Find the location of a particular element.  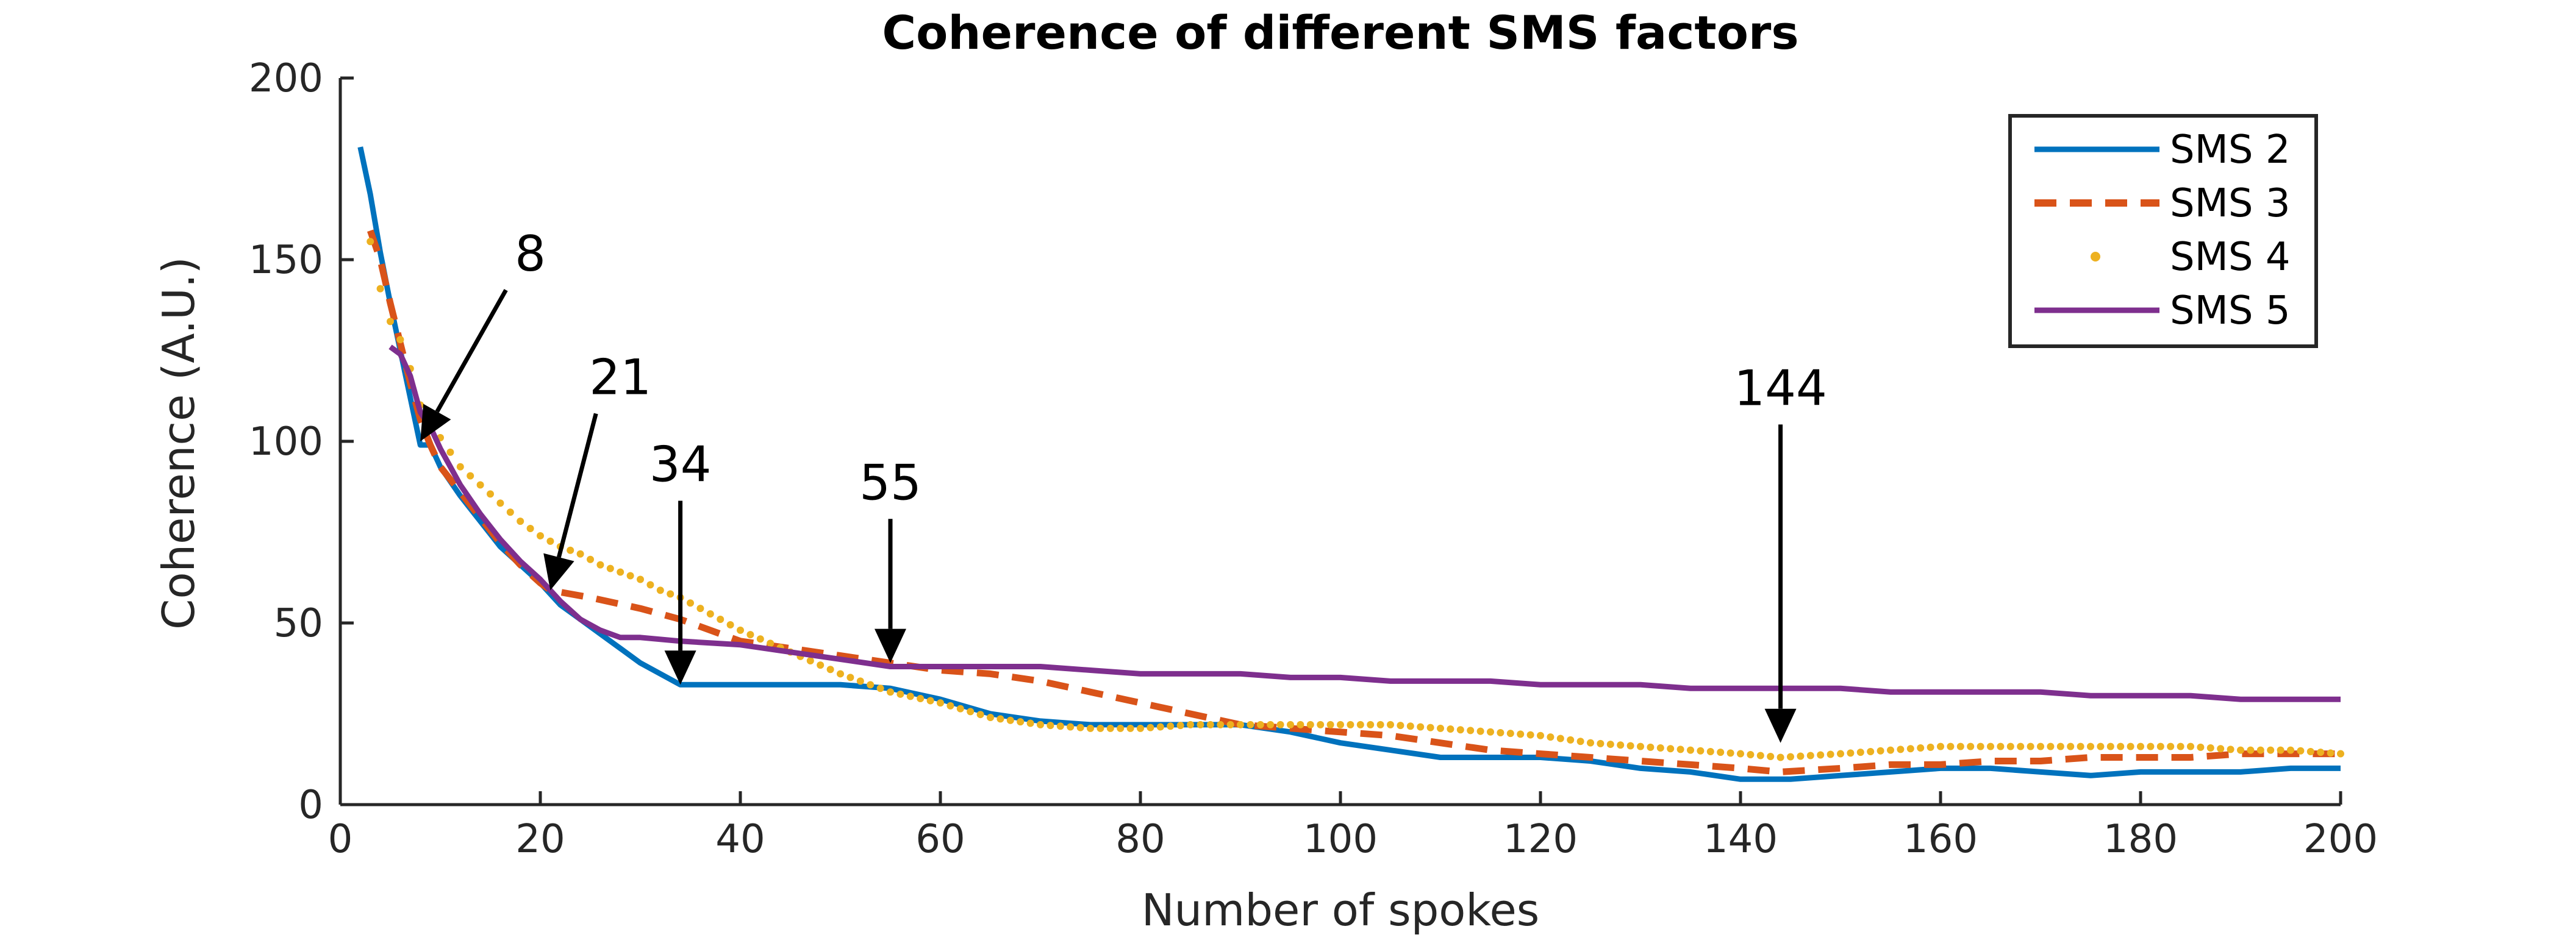

legend-item: SMS 3 is located at coordinates (2162, 204).